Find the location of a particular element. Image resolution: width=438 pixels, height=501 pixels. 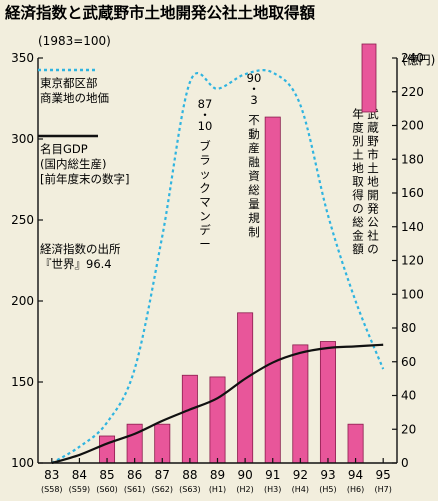

left-tick-label-250: 250 is located at coordinates (22, 220).